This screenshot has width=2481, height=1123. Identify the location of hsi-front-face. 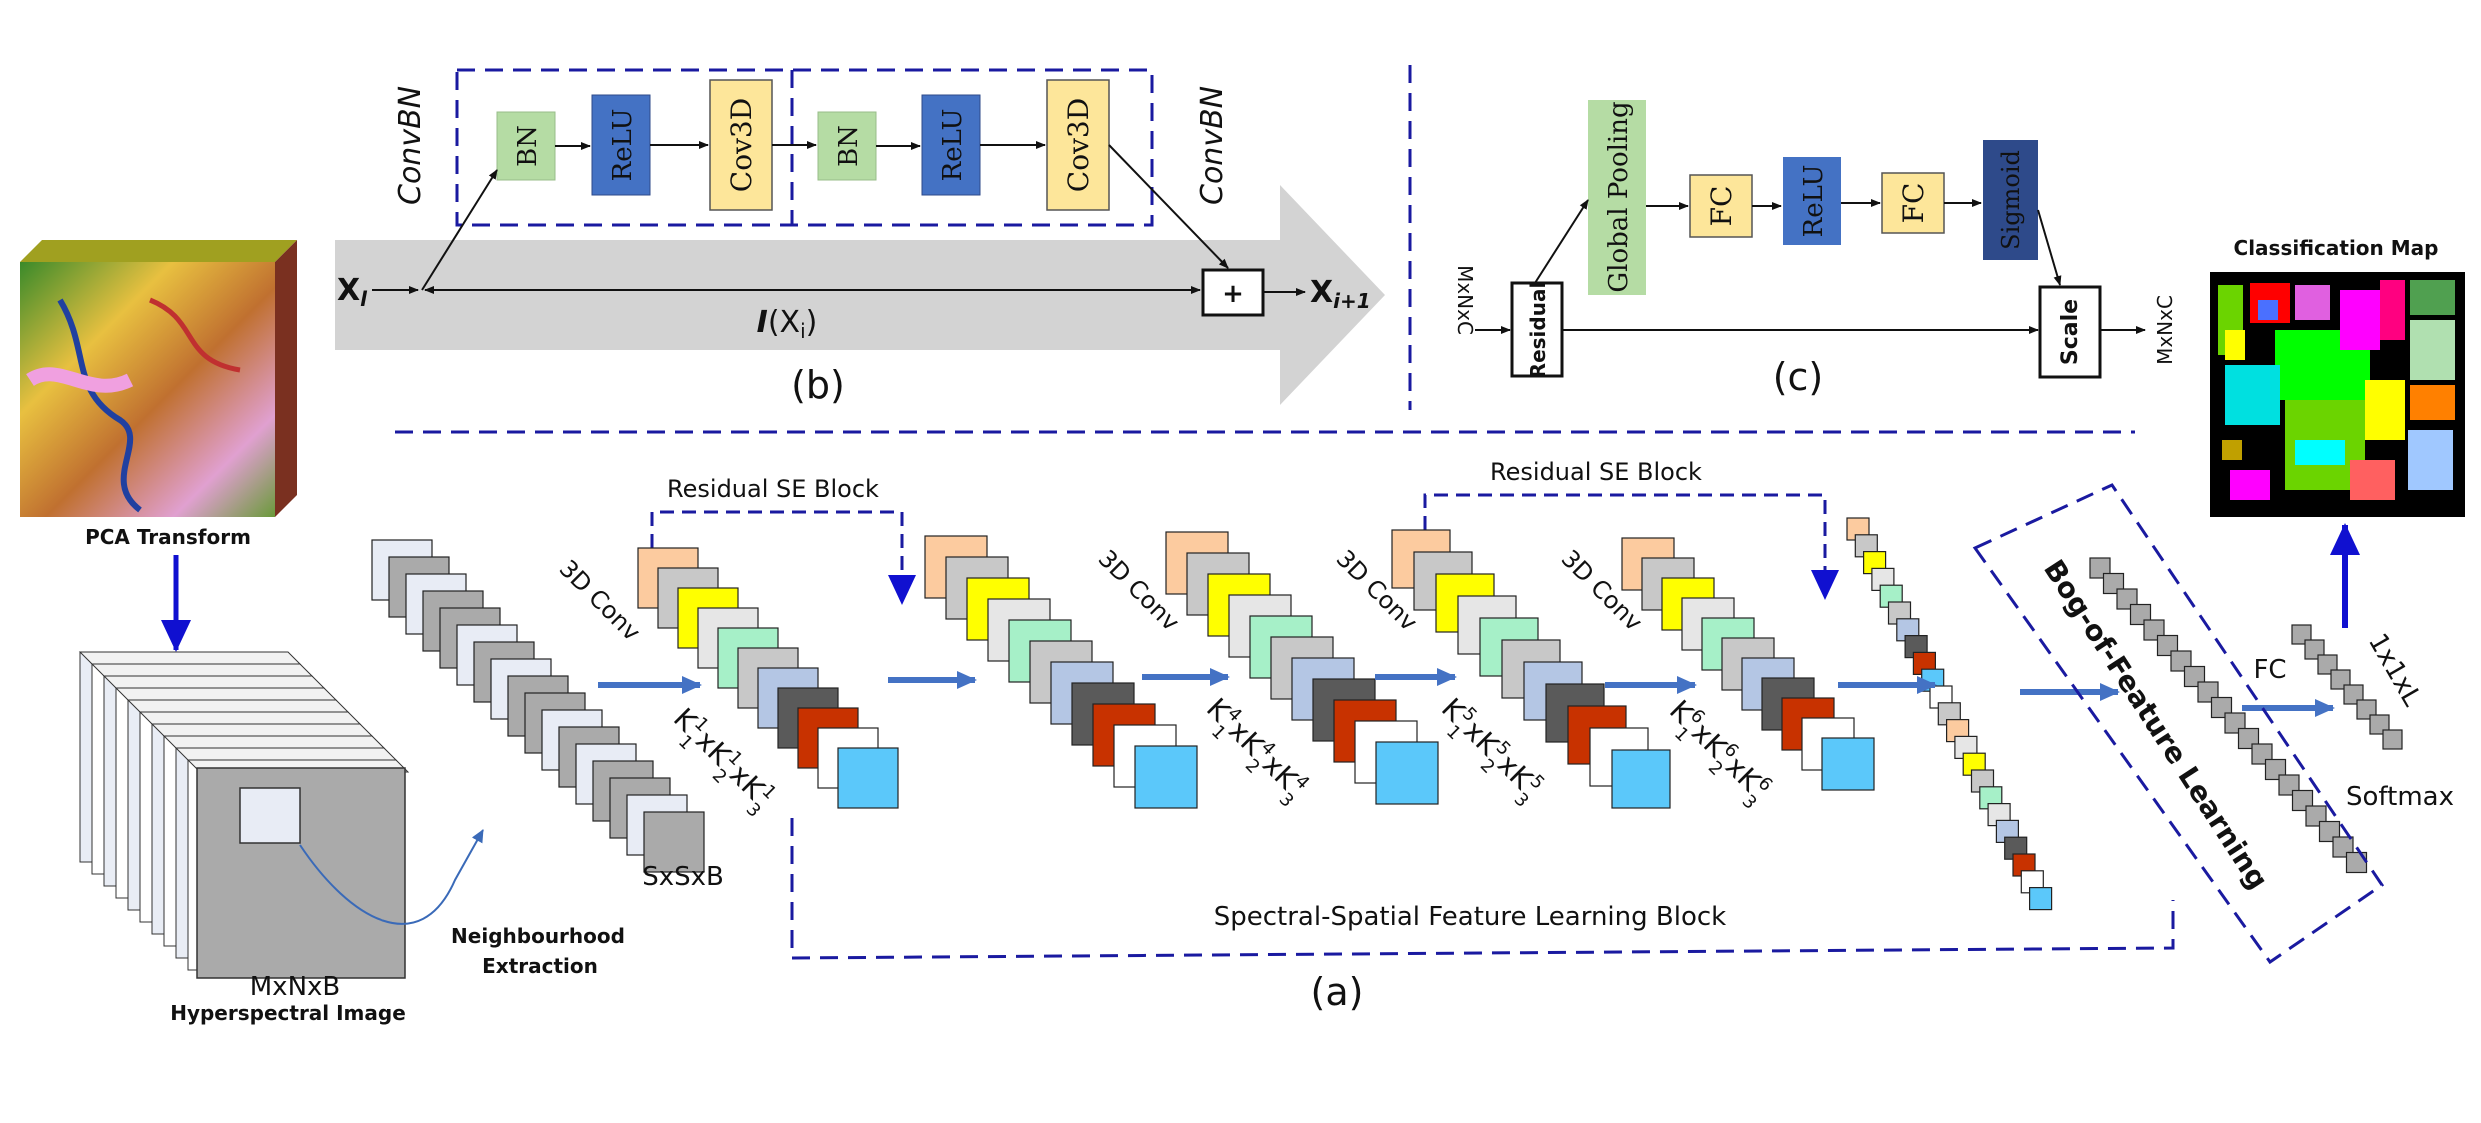
(301, 873).